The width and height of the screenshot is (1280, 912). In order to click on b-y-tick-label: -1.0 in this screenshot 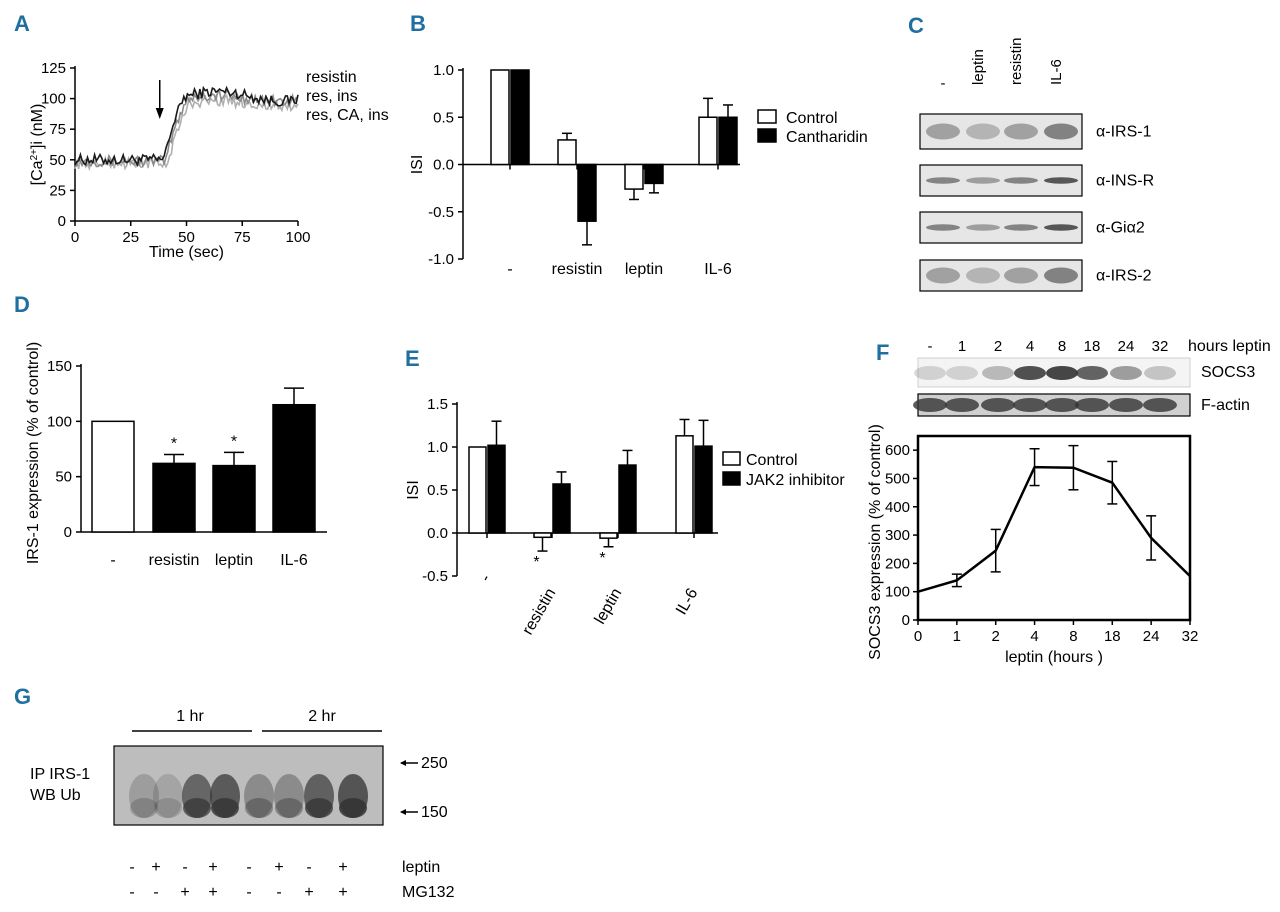, I will do `click(441, 259)`.